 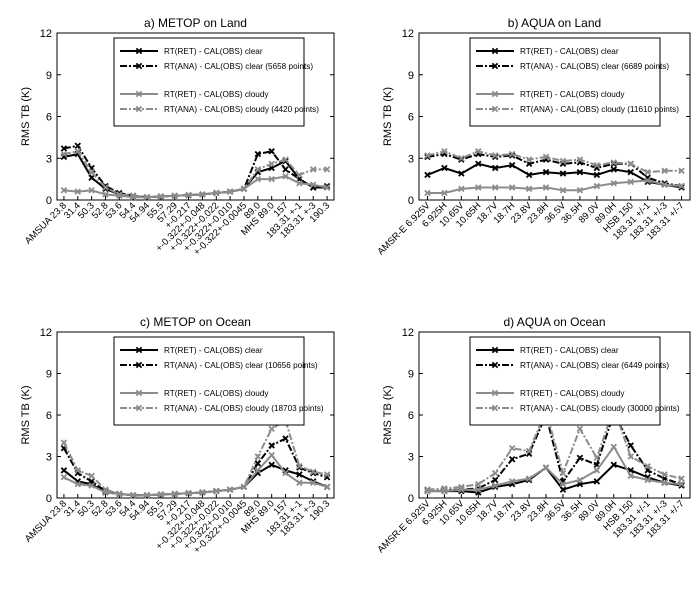 I want to click on legend-label: RT(ANA) - CAL(OBS) cloudy (18703 points), so click(x=244, y=408).